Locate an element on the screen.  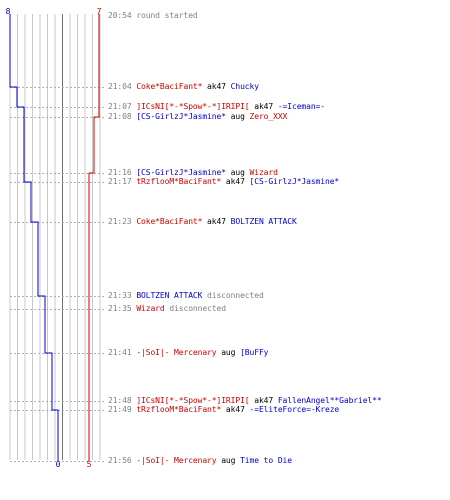
event-time: 21:48 is located at coordinates (120, 400).